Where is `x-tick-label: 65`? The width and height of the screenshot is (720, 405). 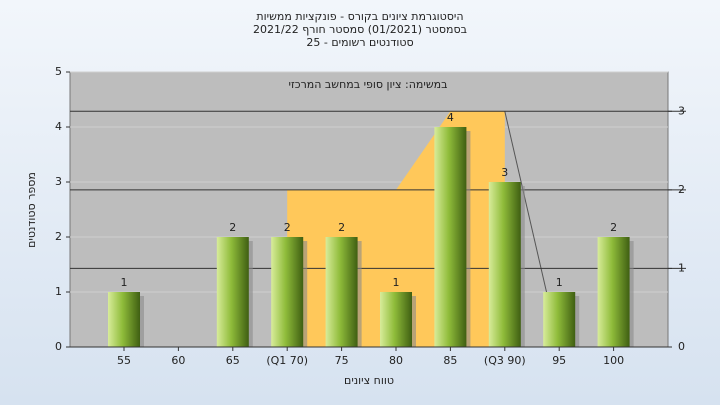
x-tick-label: 65 is located at coordinates (233, 360).